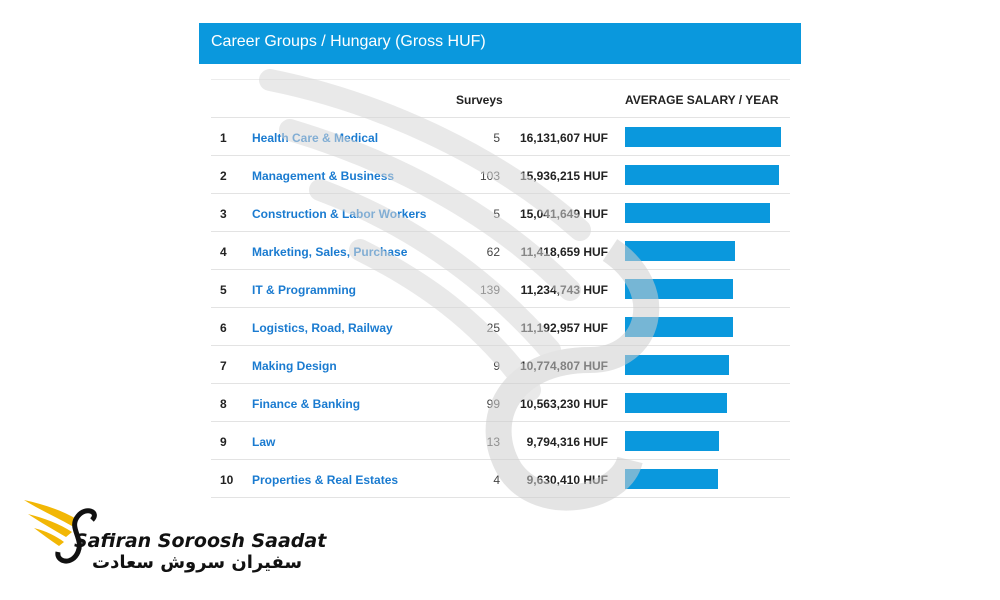 The height and width of the screenshot is (600, 1000). Describe the element at coordinates (564, 328) in the screenshot. I see `row-salary: 11,192,957 HUF` at that location.